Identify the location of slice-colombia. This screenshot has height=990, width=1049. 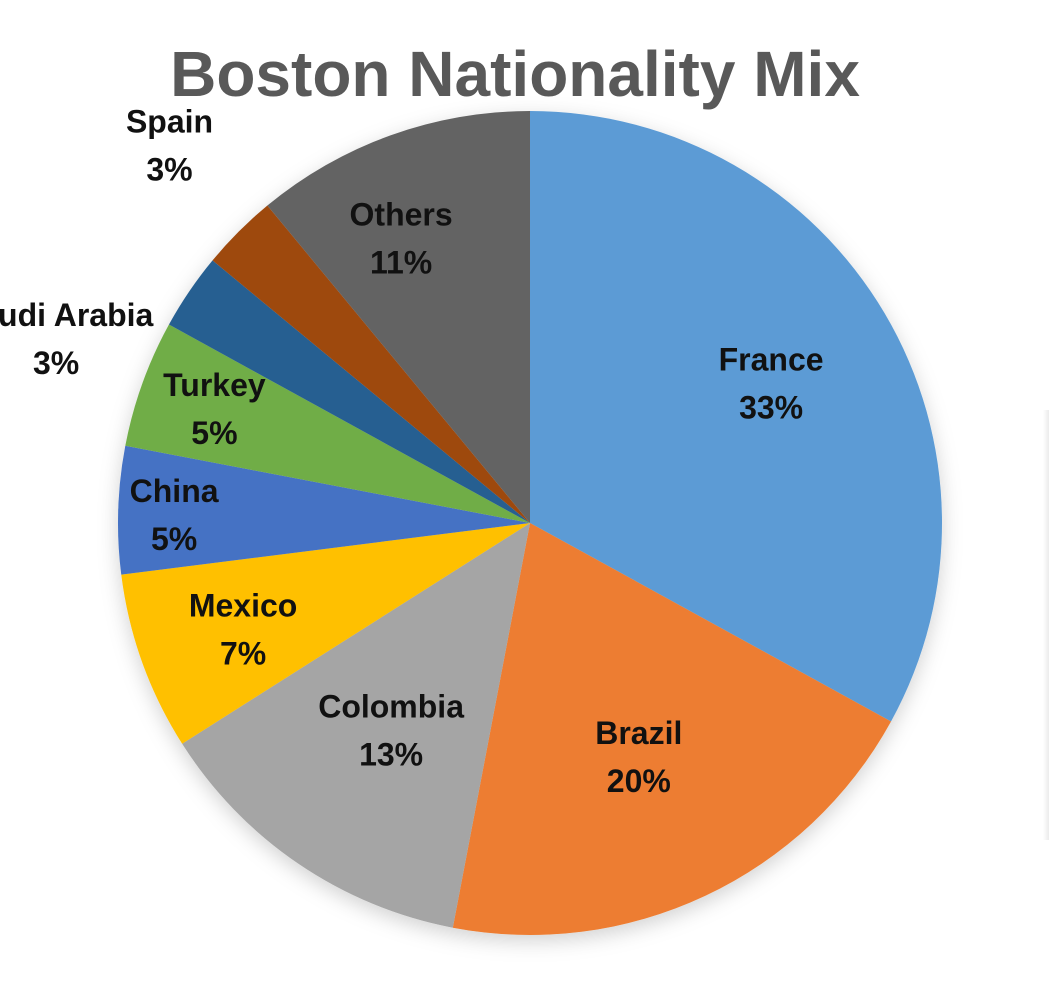
(356, 725).